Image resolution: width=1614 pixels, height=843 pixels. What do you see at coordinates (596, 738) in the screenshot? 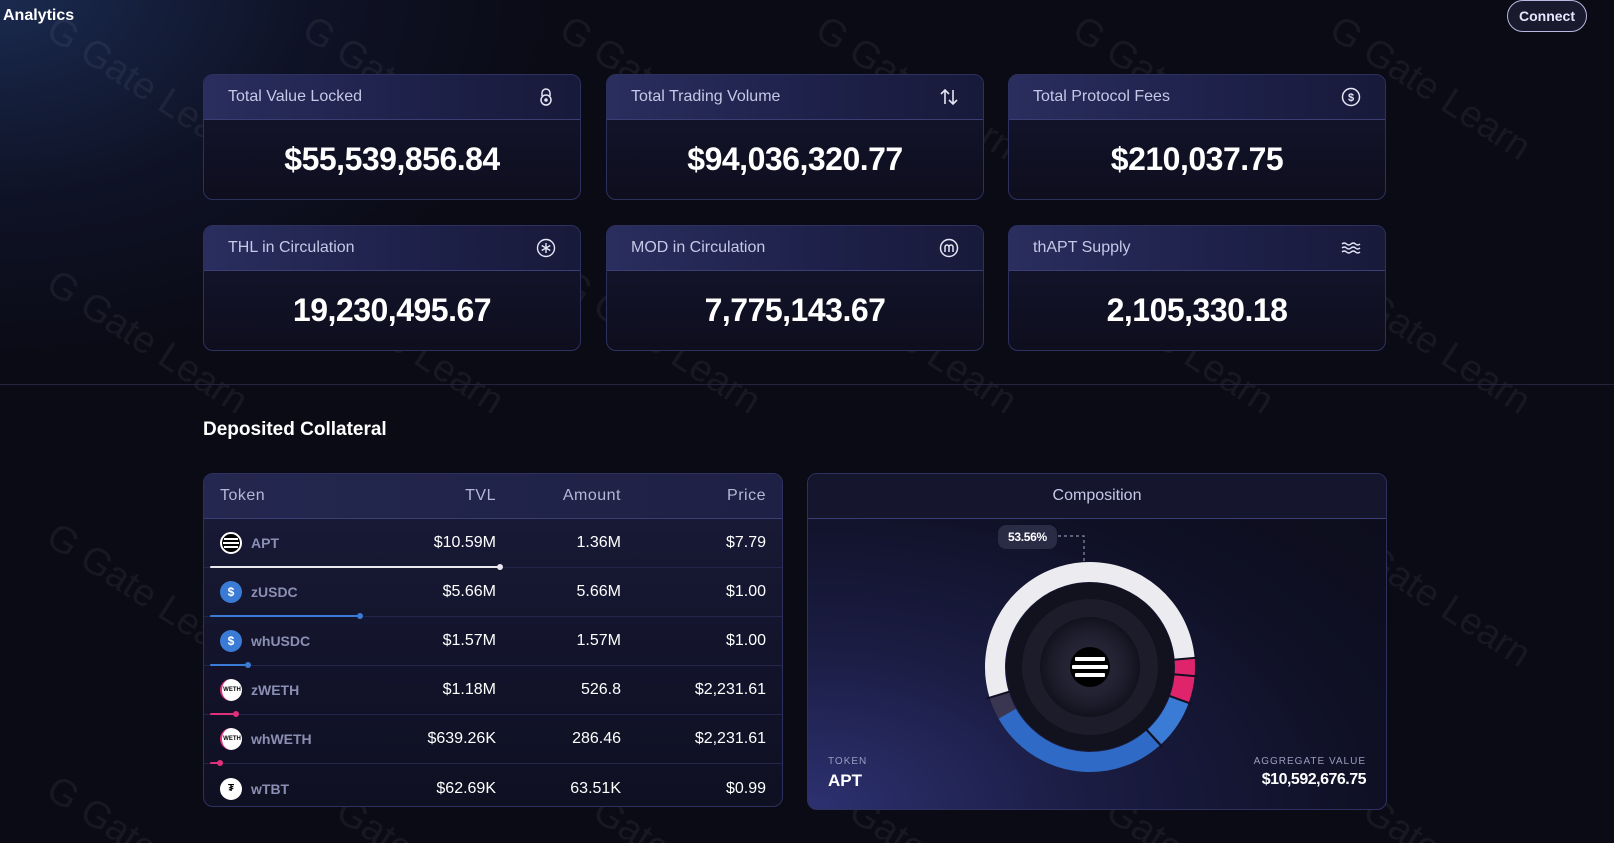
I see `amount-cell: 286.46` at bounding box center [596, 738].